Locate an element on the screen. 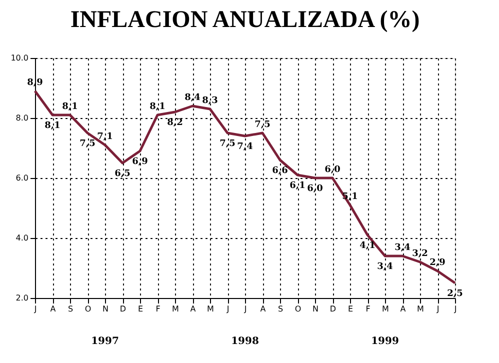 This screenshot has height=363, width=499. text: 1997 is located at coordinates (105, 341).